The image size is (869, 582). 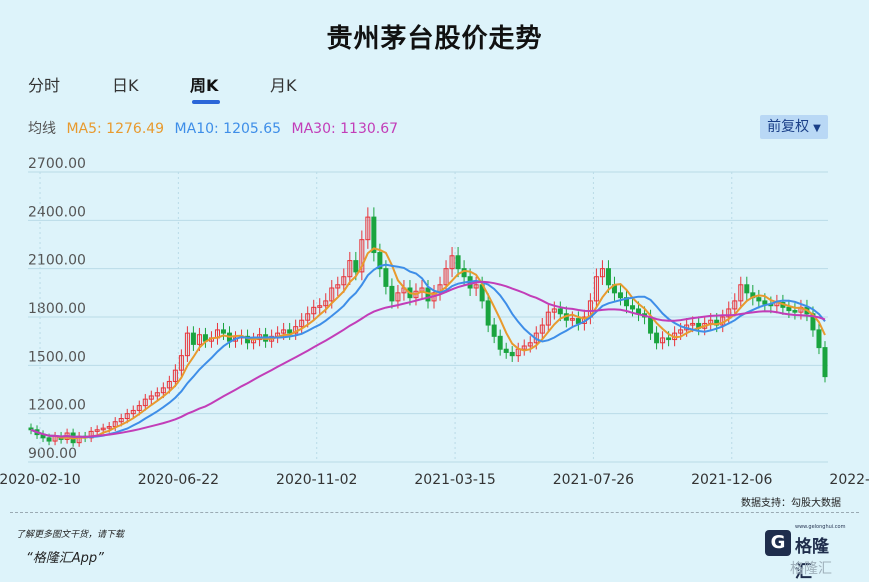 What do you see at coordinates (788, 127) in the screenshot?
I see `price-adjust-label: 前复权` at bounding box center [788, 127].